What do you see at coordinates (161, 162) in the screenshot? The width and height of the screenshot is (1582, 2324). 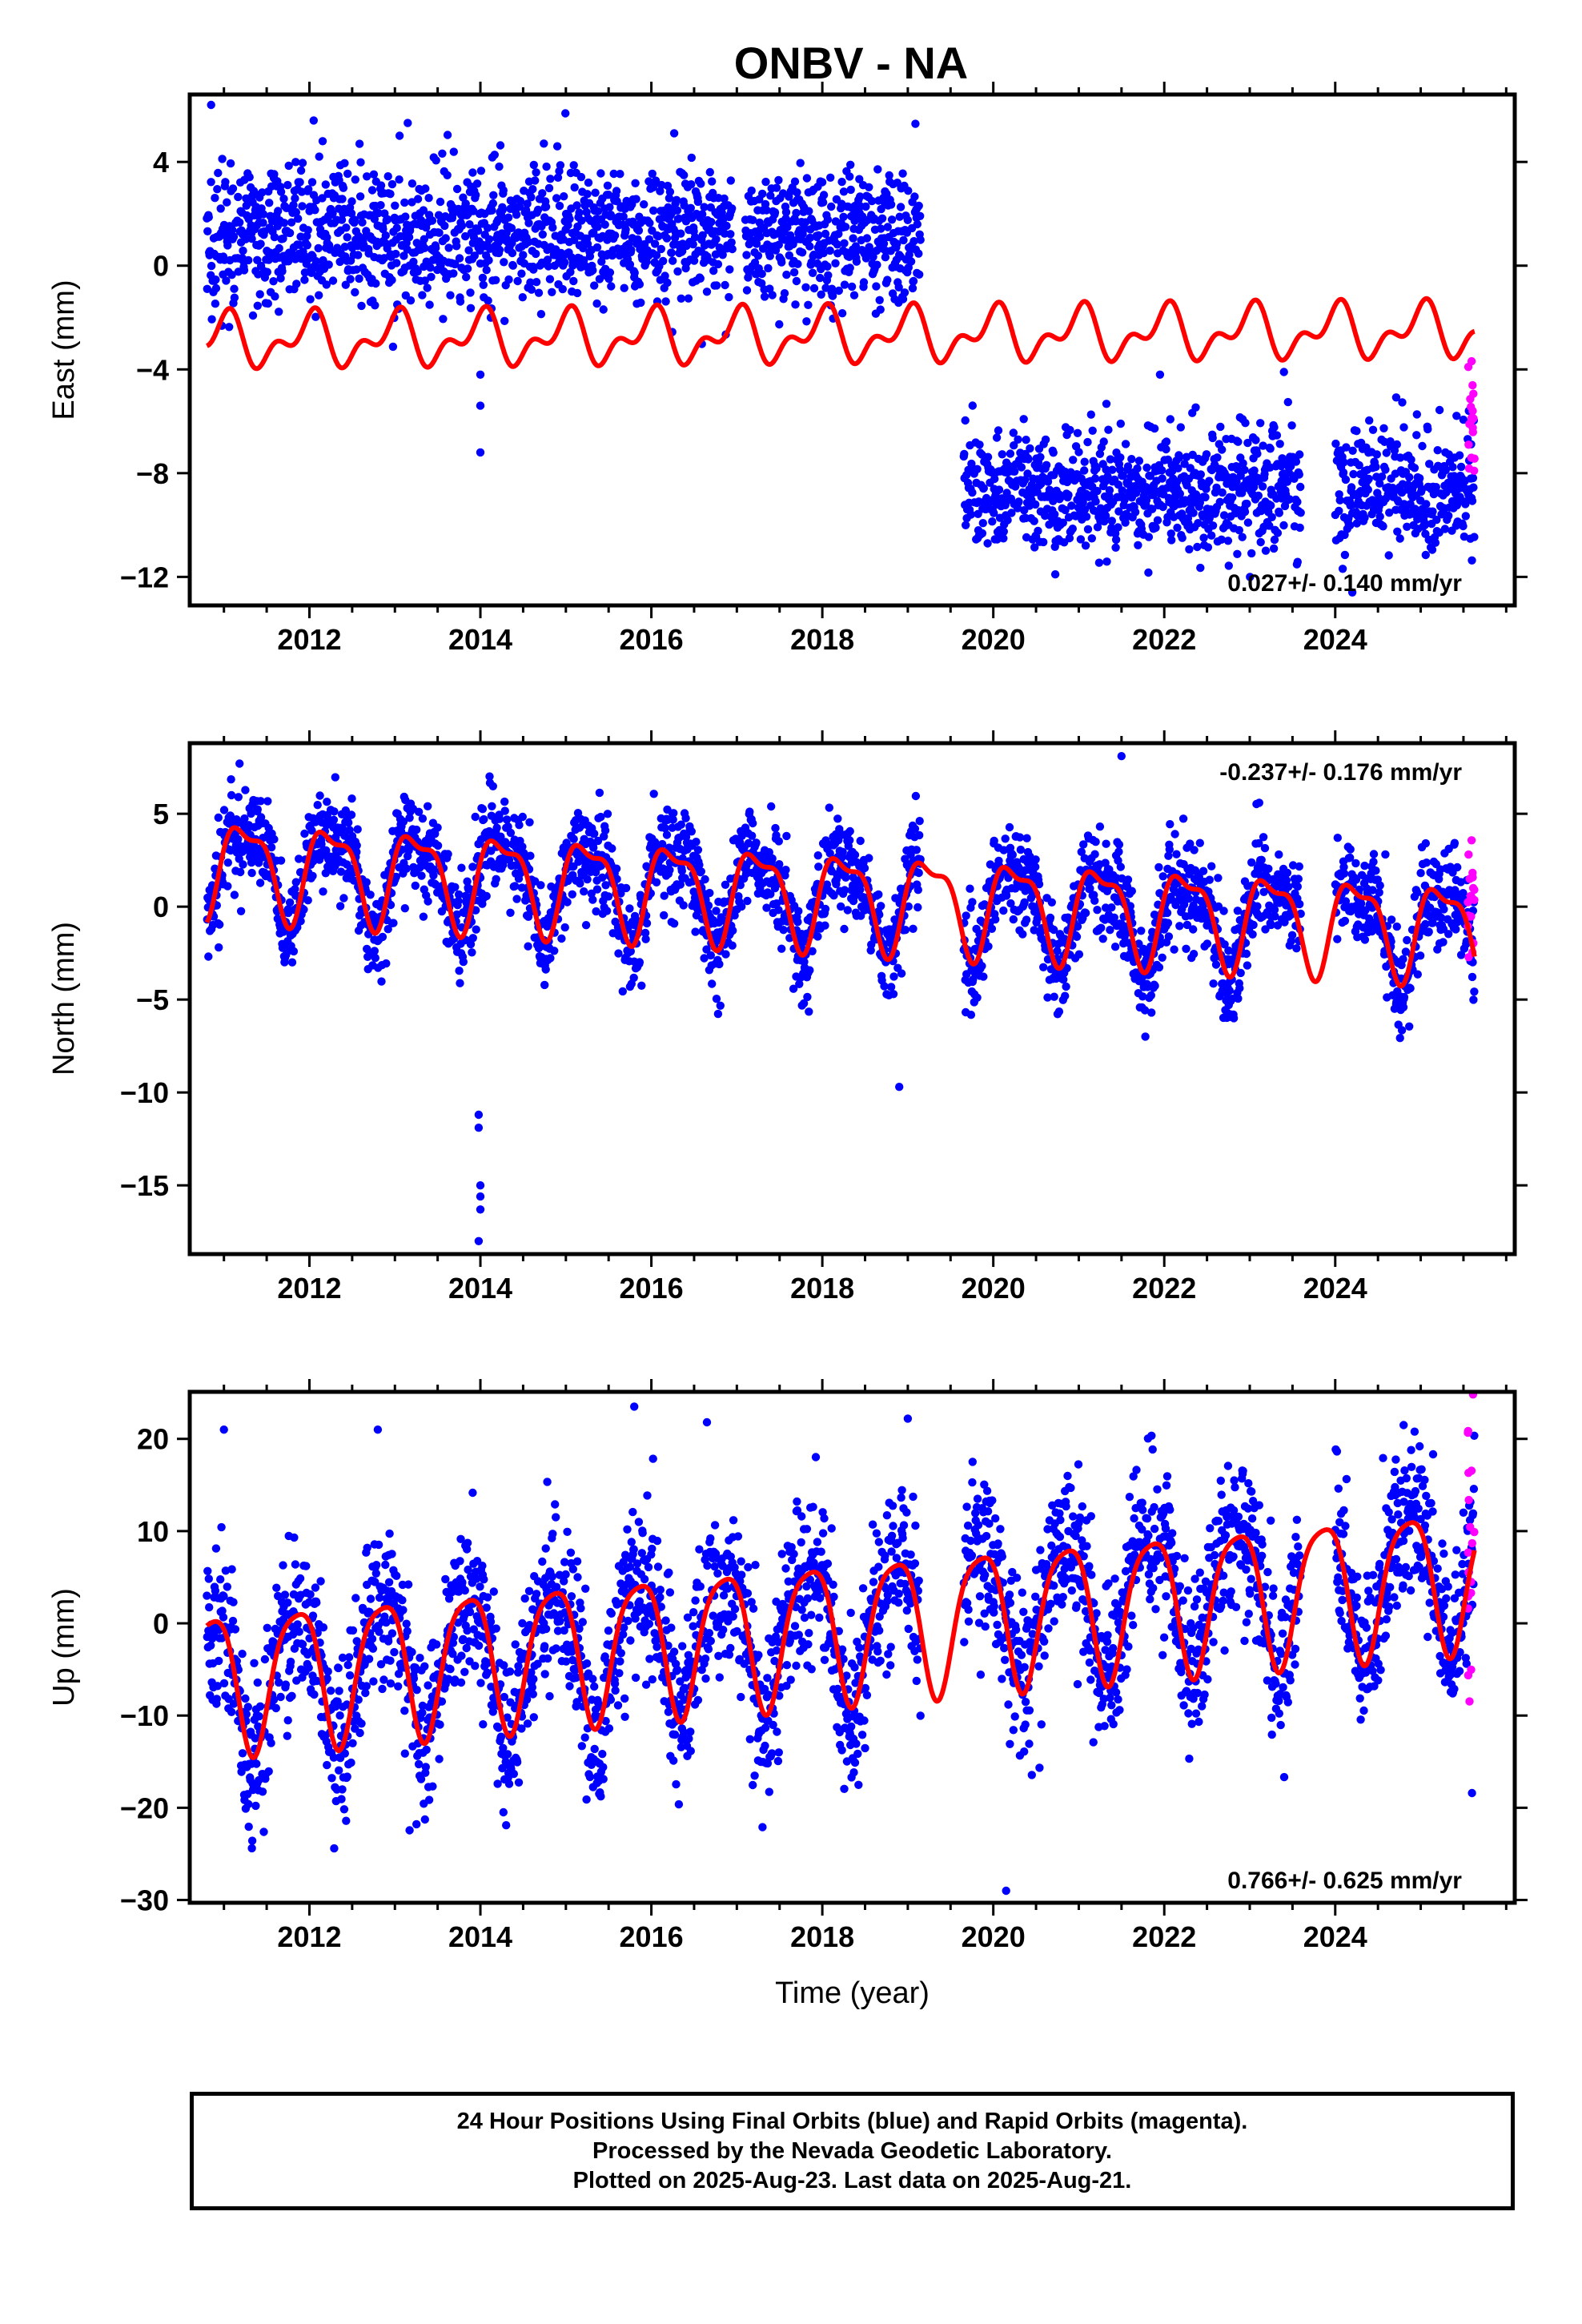 I see `y-tick-label: 4` at bounding box center [161, 162].